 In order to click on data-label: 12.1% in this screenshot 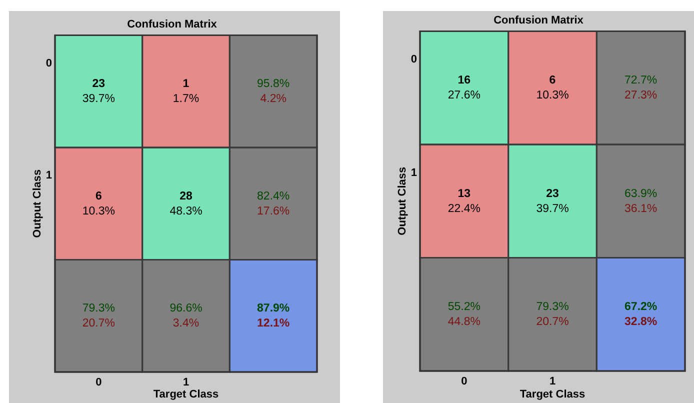, I will do `click(273, 324)`.